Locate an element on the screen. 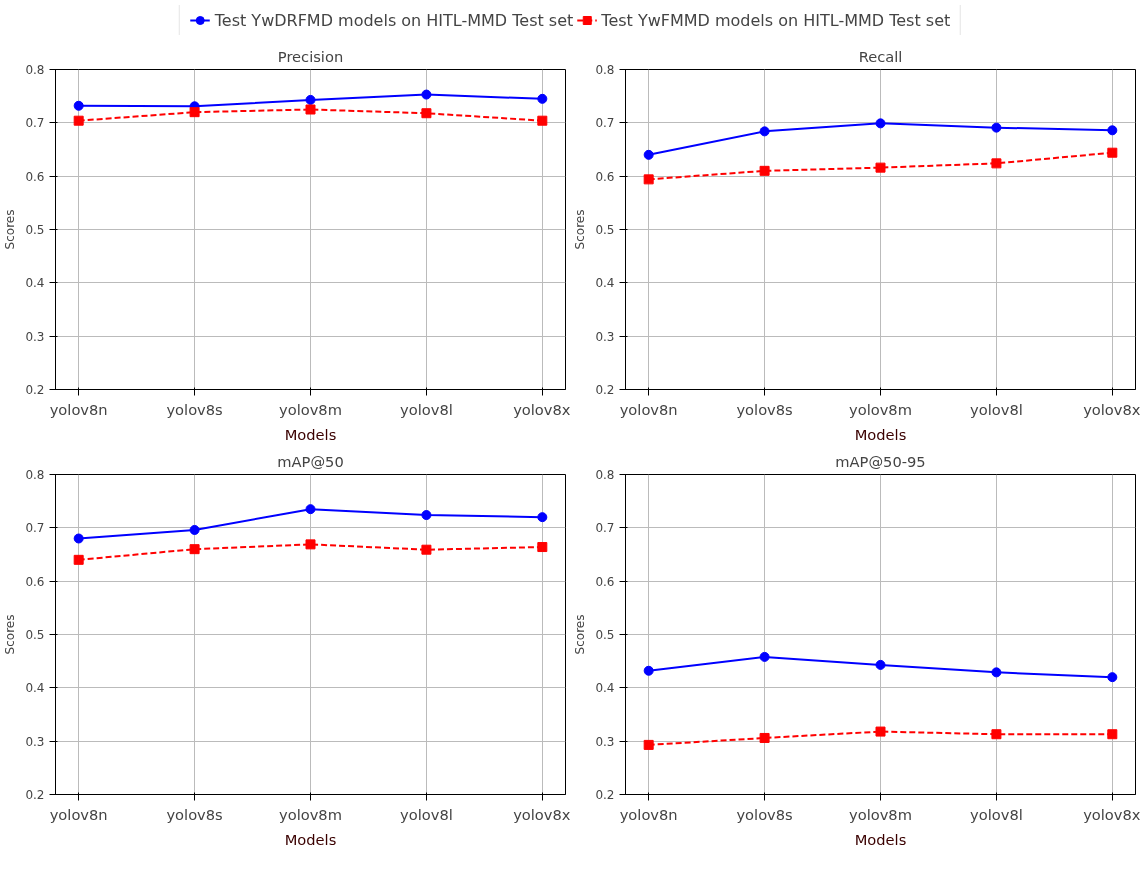 This screenshot has height=870, width=1147. chart-title: mAP@50 is located at coordinates (310, 461).